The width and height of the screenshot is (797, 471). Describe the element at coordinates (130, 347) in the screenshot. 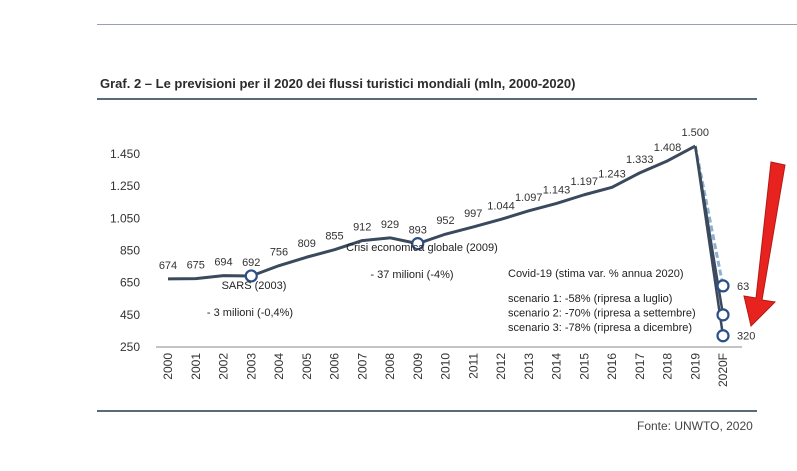

I see `y-tick-label: 250` at that location.